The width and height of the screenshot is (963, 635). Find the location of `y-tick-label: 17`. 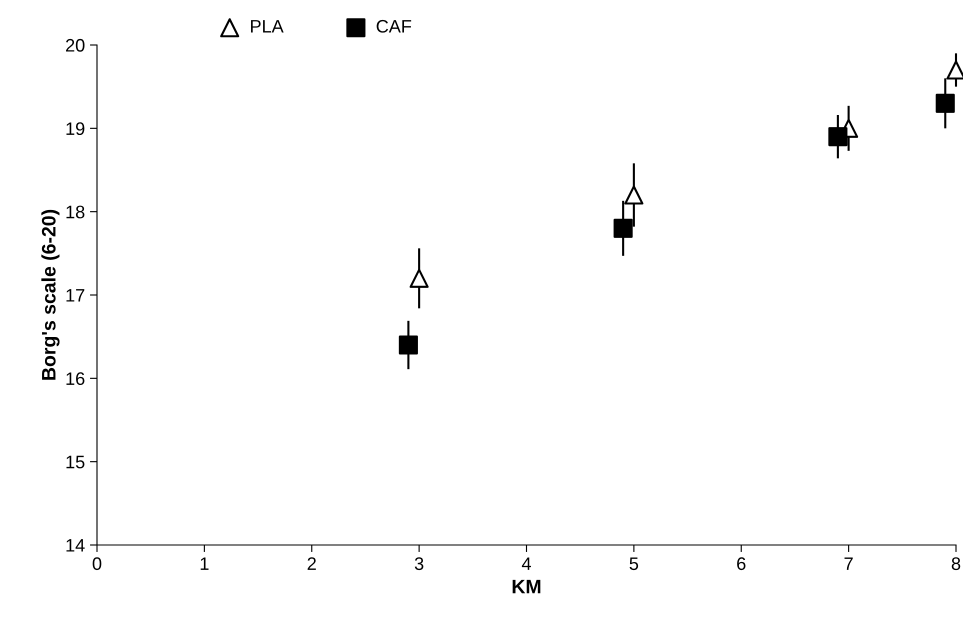

y-tick-label: 17 is located at coordinates (75, 295).